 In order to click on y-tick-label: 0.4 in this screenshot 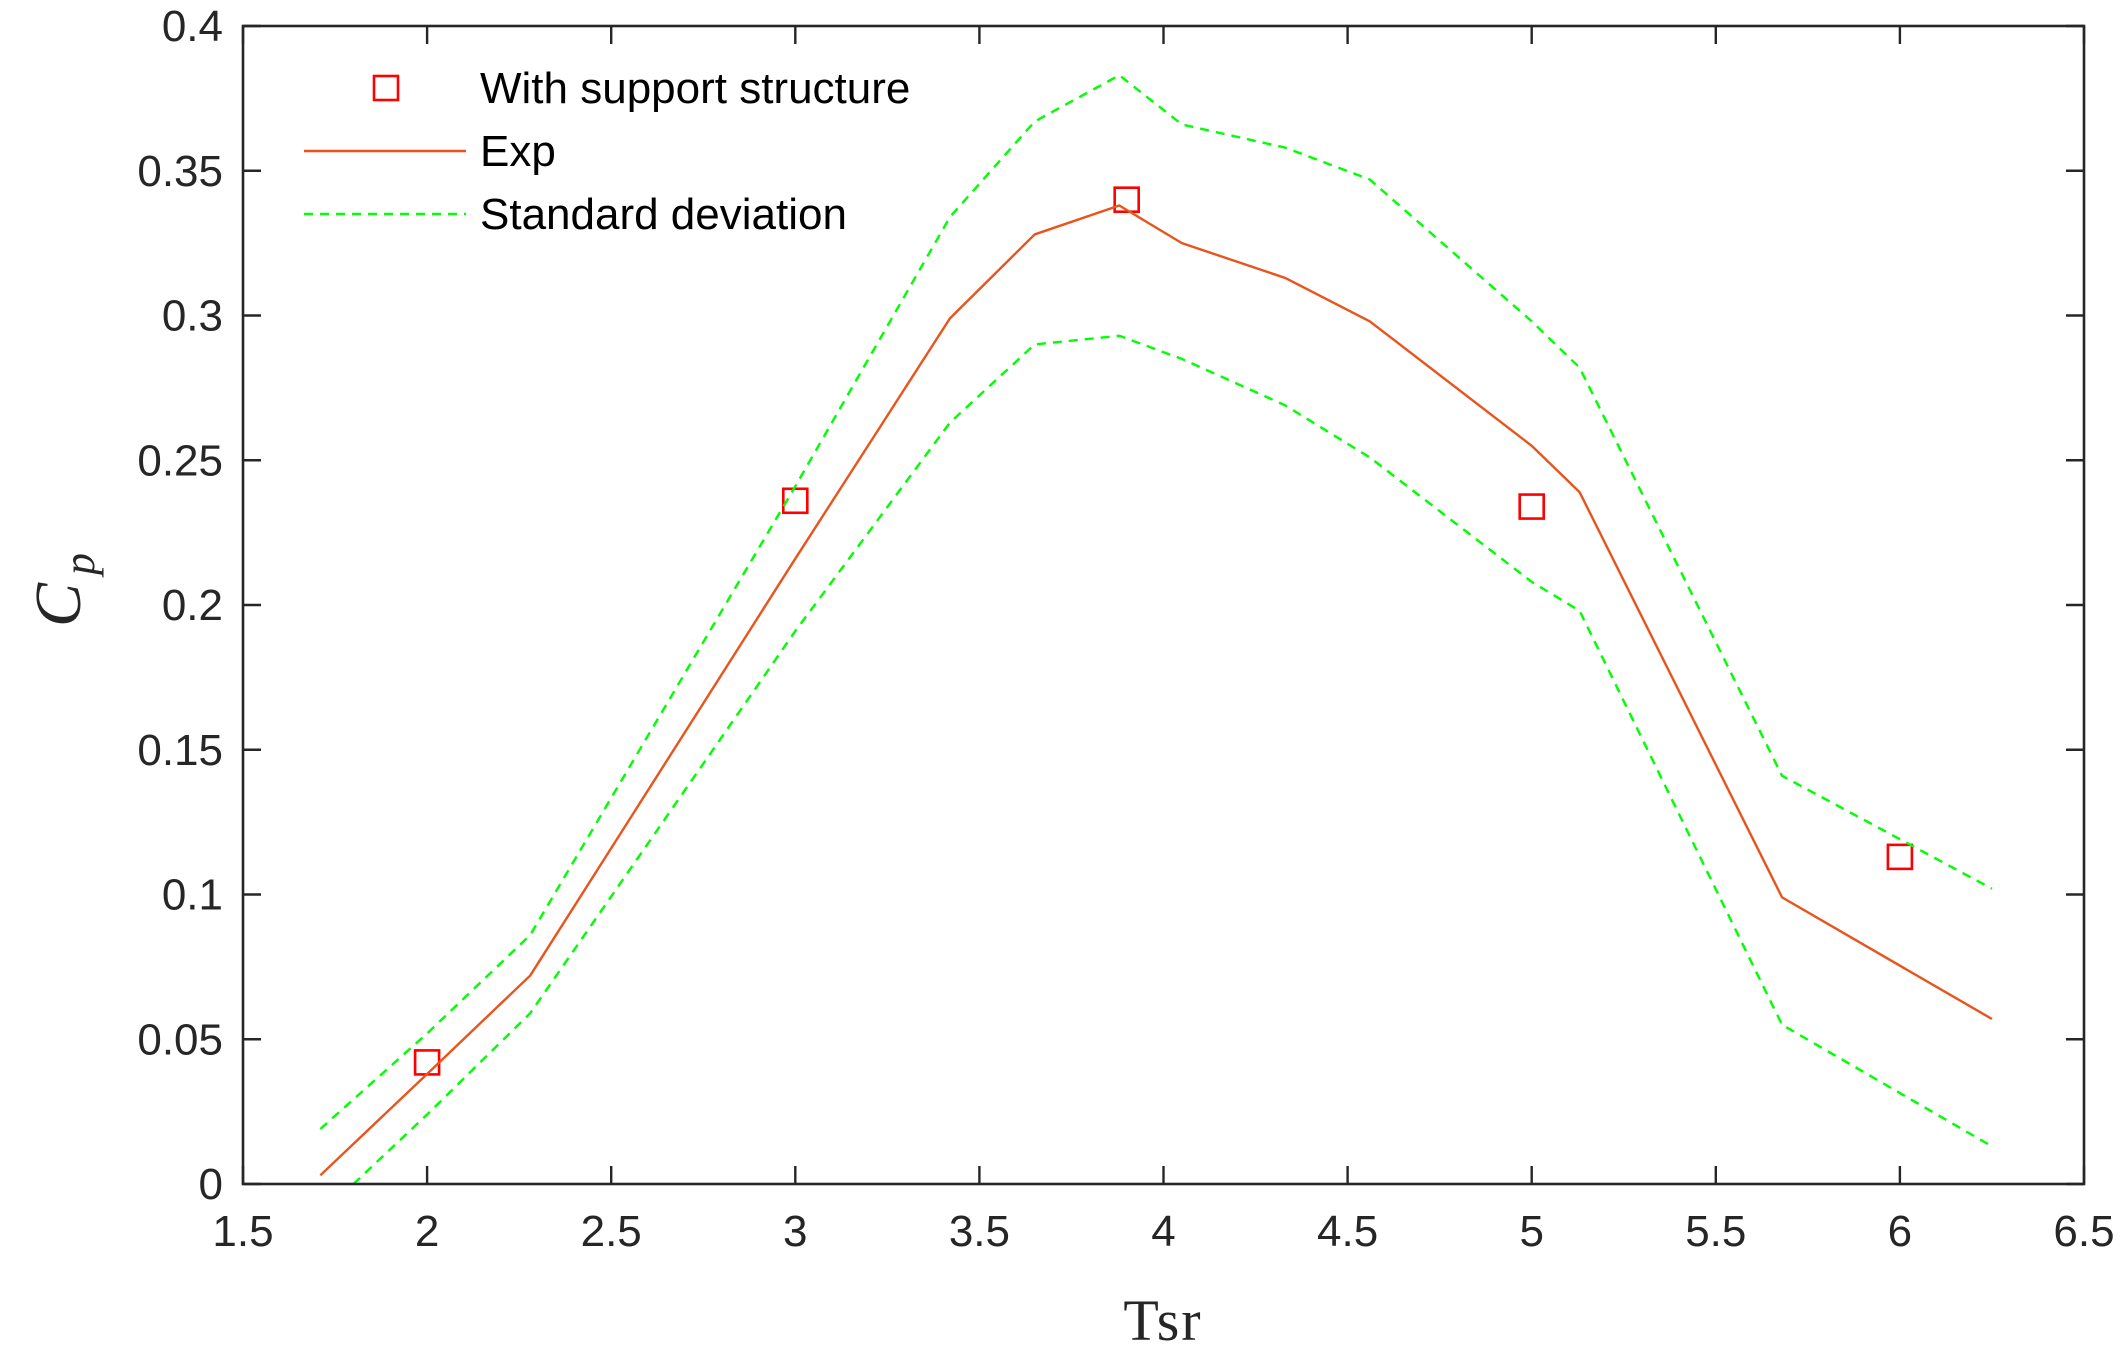, I will do `click(192, 26)`.